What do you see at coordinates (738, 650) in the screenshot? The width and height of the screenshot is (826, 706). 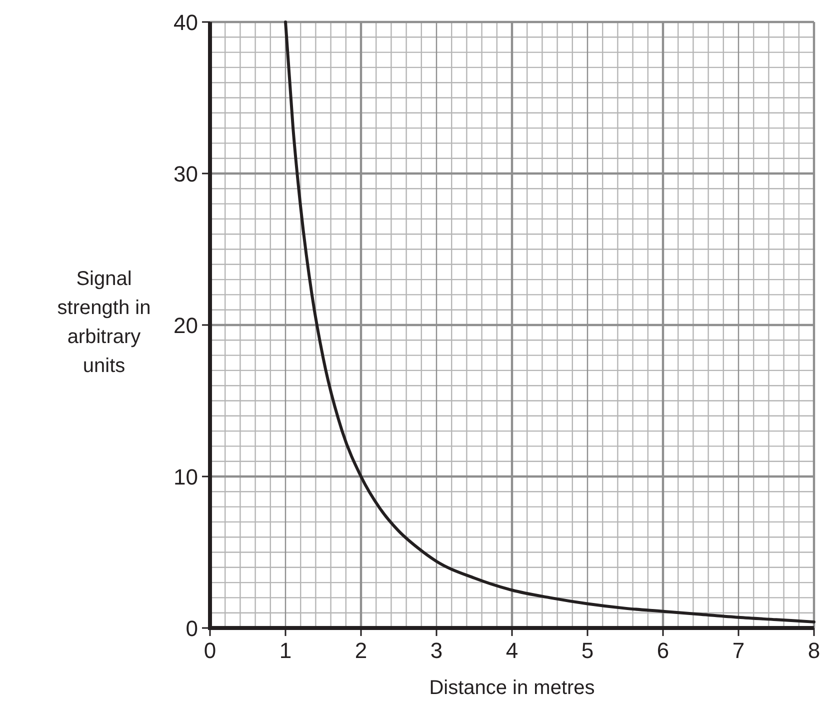 I see `x-tick-label: 7` at bounding box center [738, 650].